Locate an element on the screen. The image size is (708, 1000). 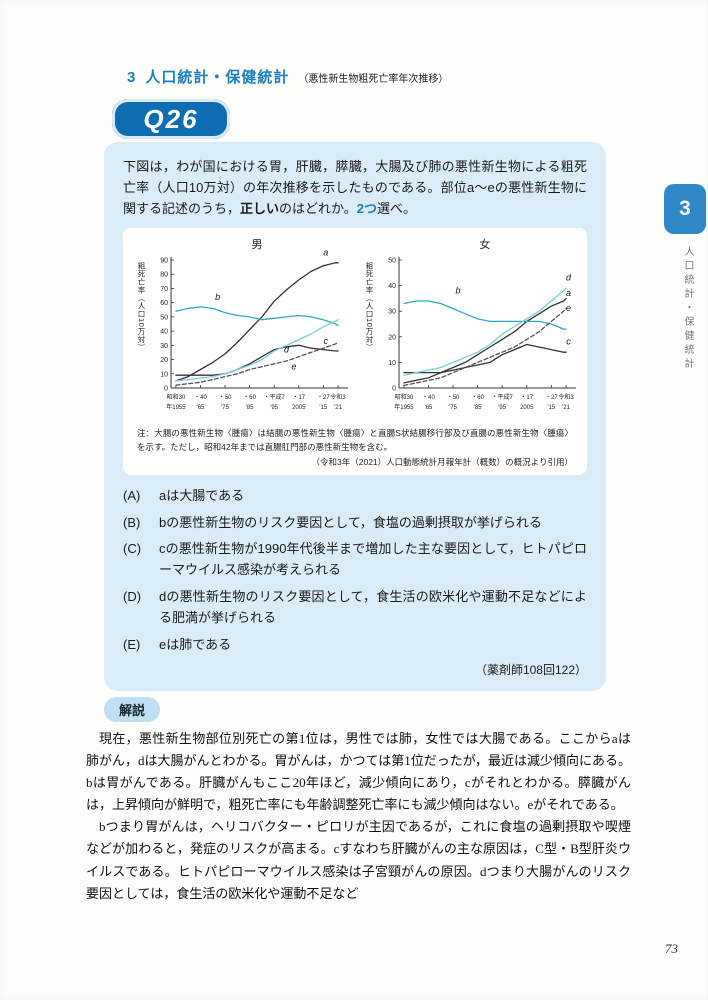
question-text-mid: のはどれか。 is located at coordinates (318, 208).